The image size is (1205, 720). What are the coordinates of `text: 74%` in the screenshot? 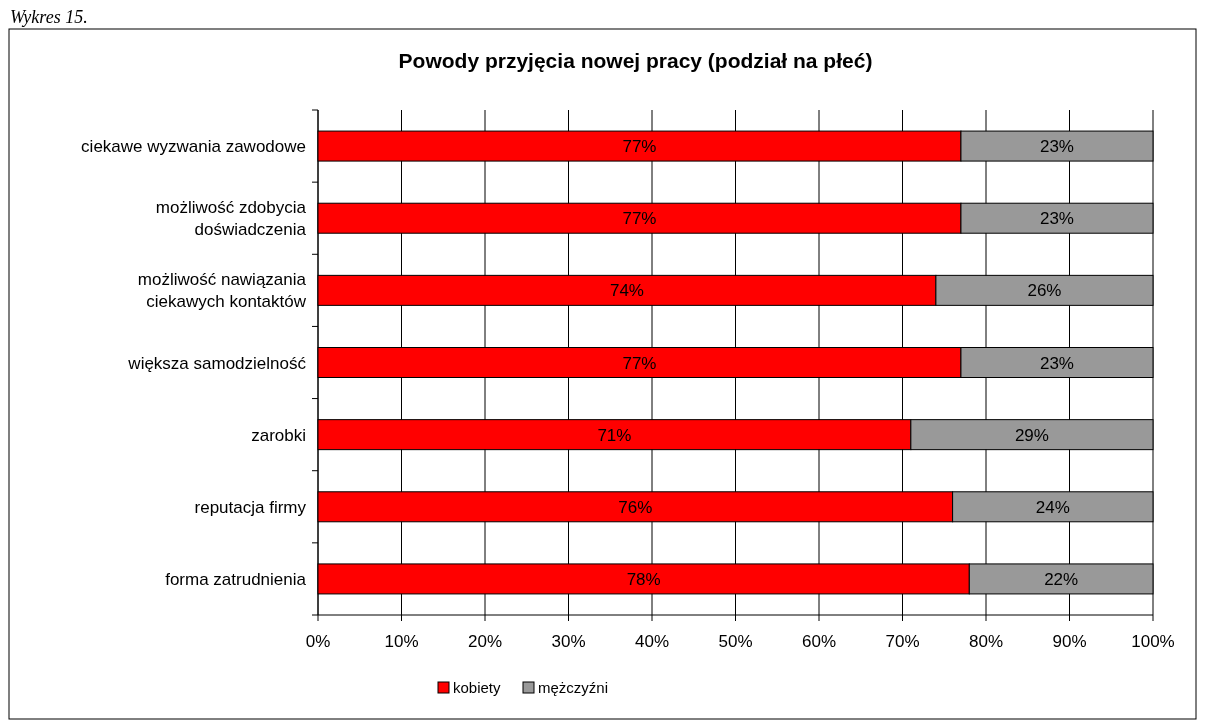 It's located at (626, 291).